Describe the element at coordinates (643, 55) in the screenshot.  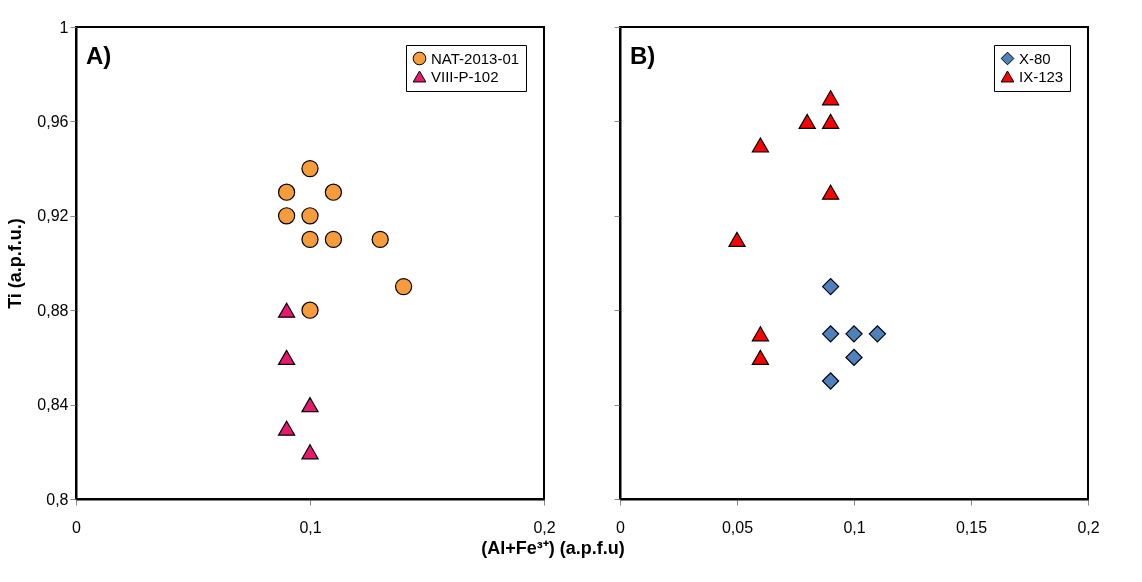
I see `annotation: B)` at that location.